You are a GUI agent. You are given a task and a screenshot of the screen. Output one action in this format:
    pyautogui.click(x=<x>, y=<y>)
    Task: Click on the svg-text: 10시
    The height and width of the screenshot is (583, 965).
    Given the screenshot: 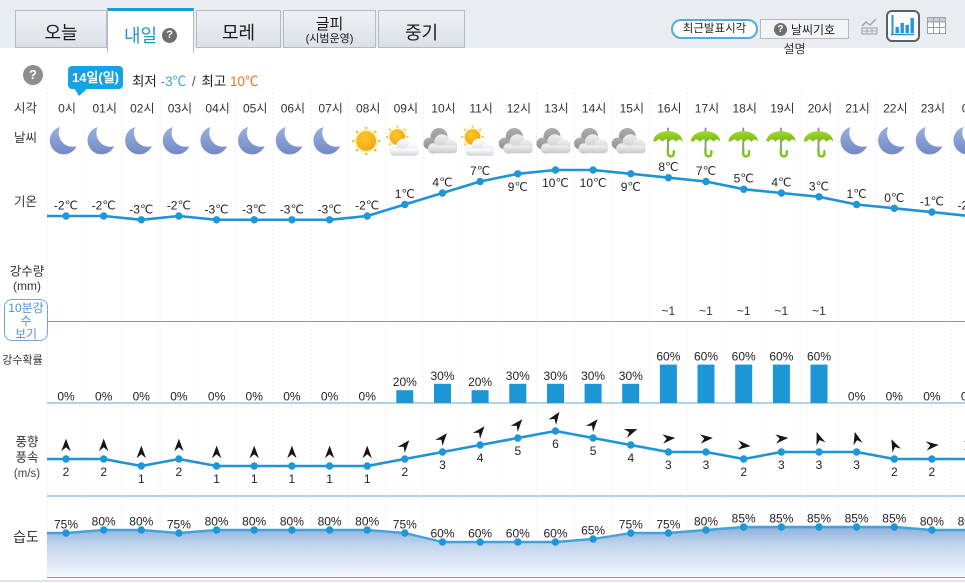 What is the action you would take?
    pyautogui.click(x=443, y=109)
    